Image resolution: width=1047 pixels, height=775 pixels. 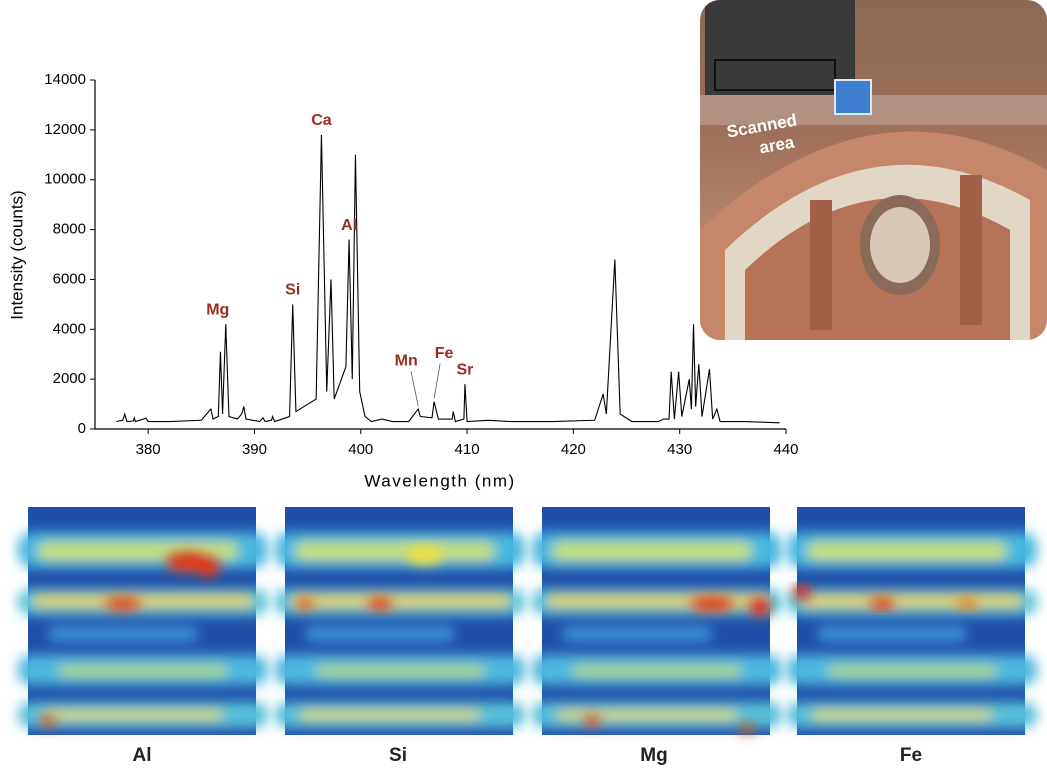 I want to click on y-tick-label: 10000, so click(x=65, y=179).